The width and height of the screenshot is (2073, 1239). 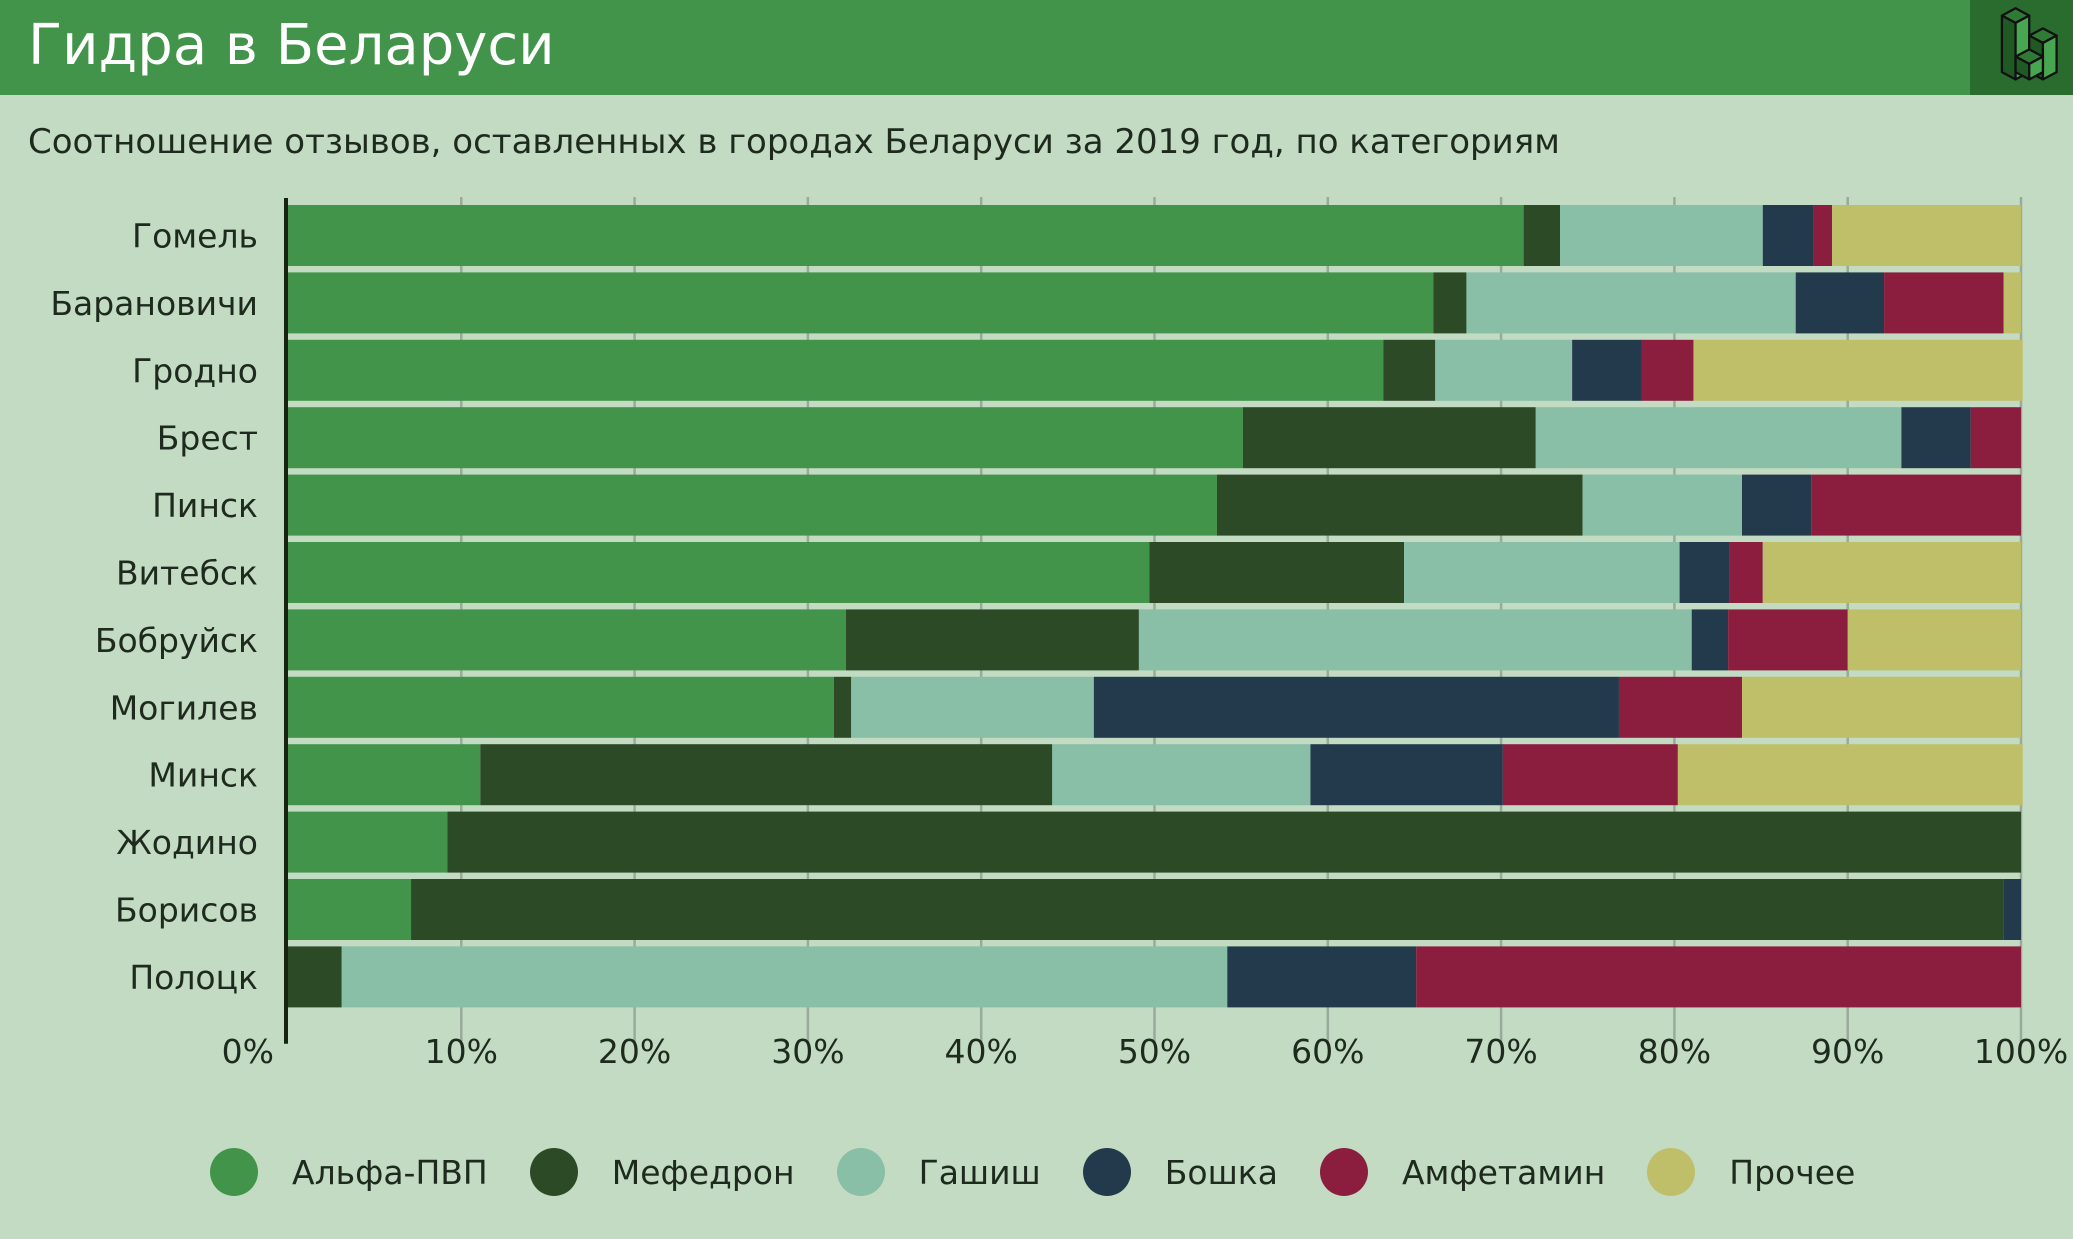 I want to click on header-bar: Гидра в Беларуси, so click(x=985, y=47).